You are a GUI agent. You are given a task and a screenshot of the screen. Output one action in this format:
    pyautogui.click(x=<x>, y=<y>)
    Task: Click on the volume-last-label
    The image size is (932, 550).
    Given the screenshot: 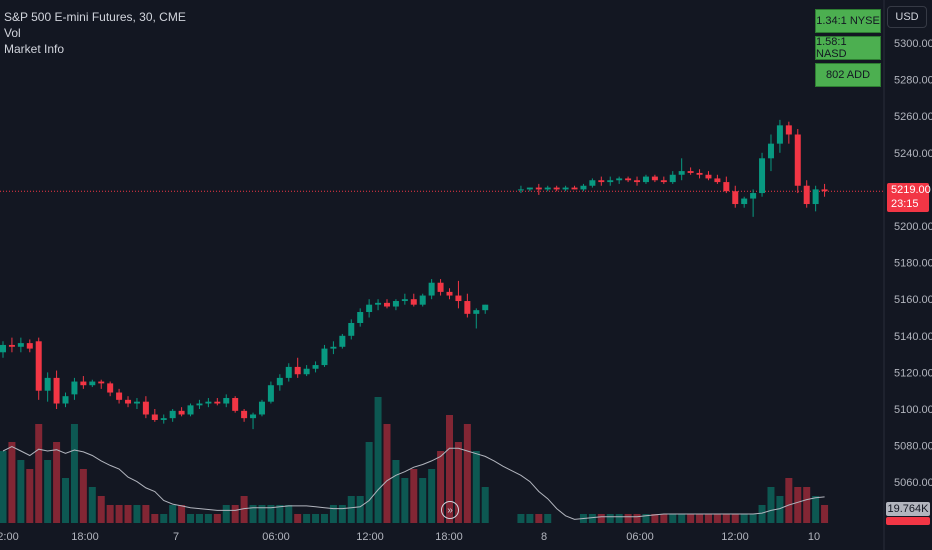 What is the action you would take?
    pyautogui.click(x=908, y=521)
    